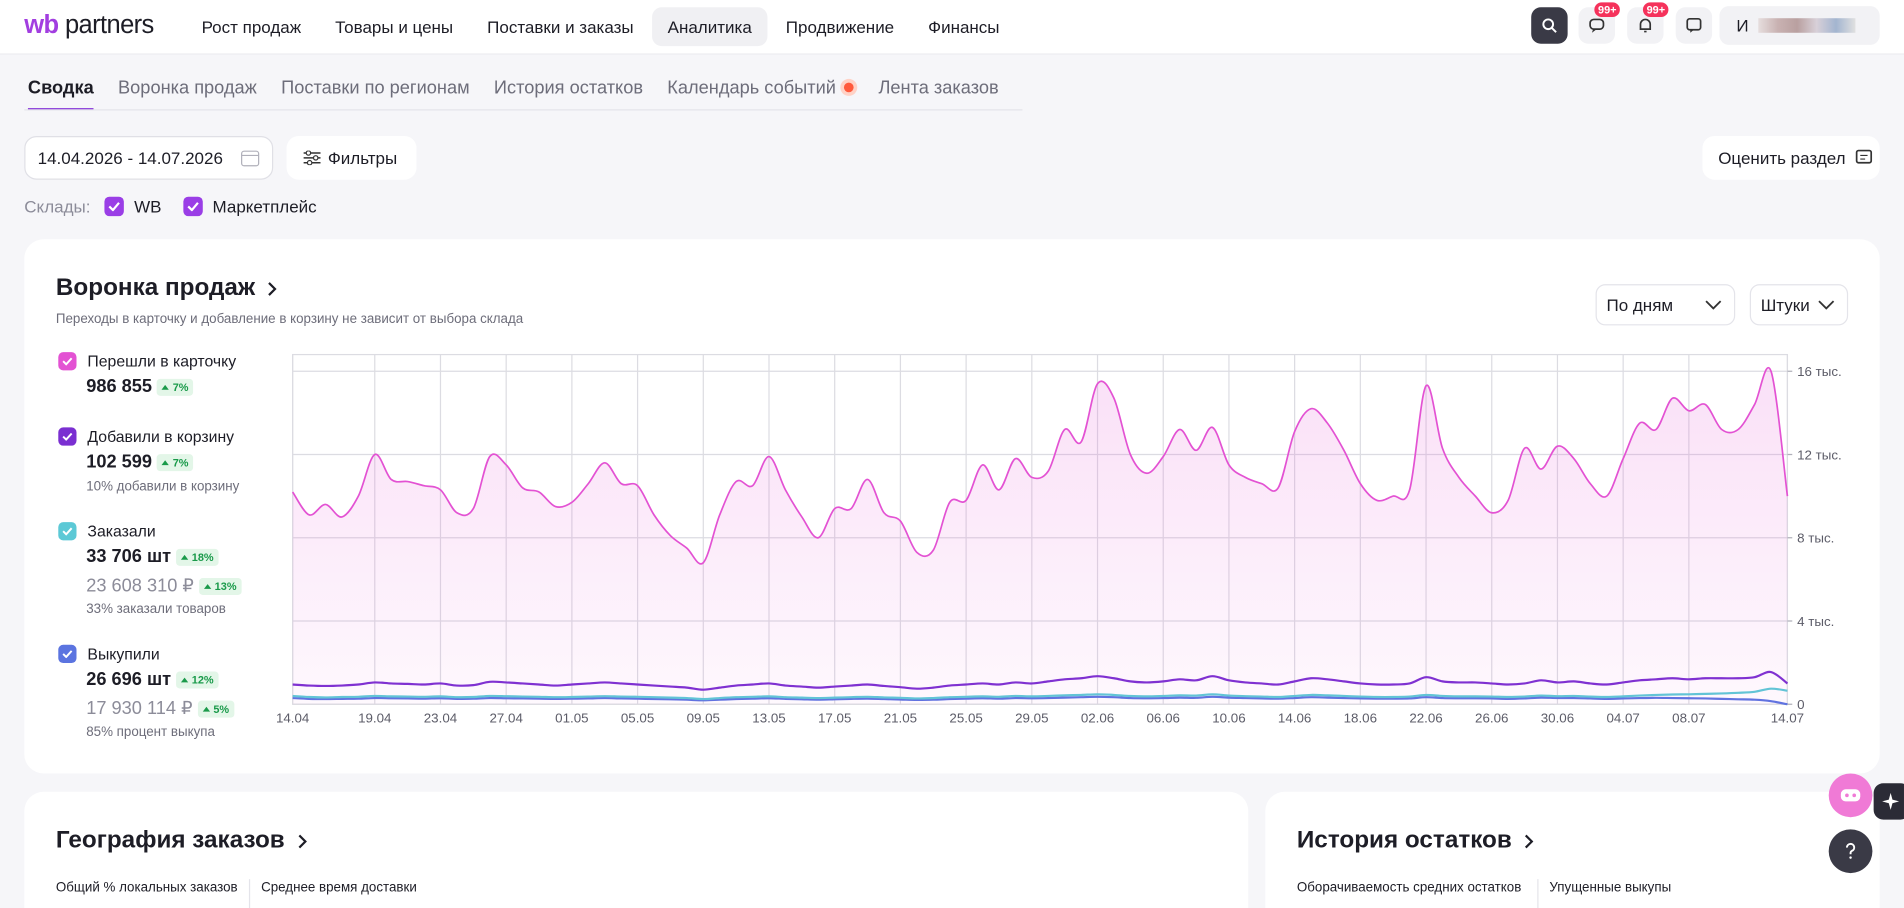  Describe the element at coordinates (1742, 25) in the screenshot. I see `user-name: И` at that location.